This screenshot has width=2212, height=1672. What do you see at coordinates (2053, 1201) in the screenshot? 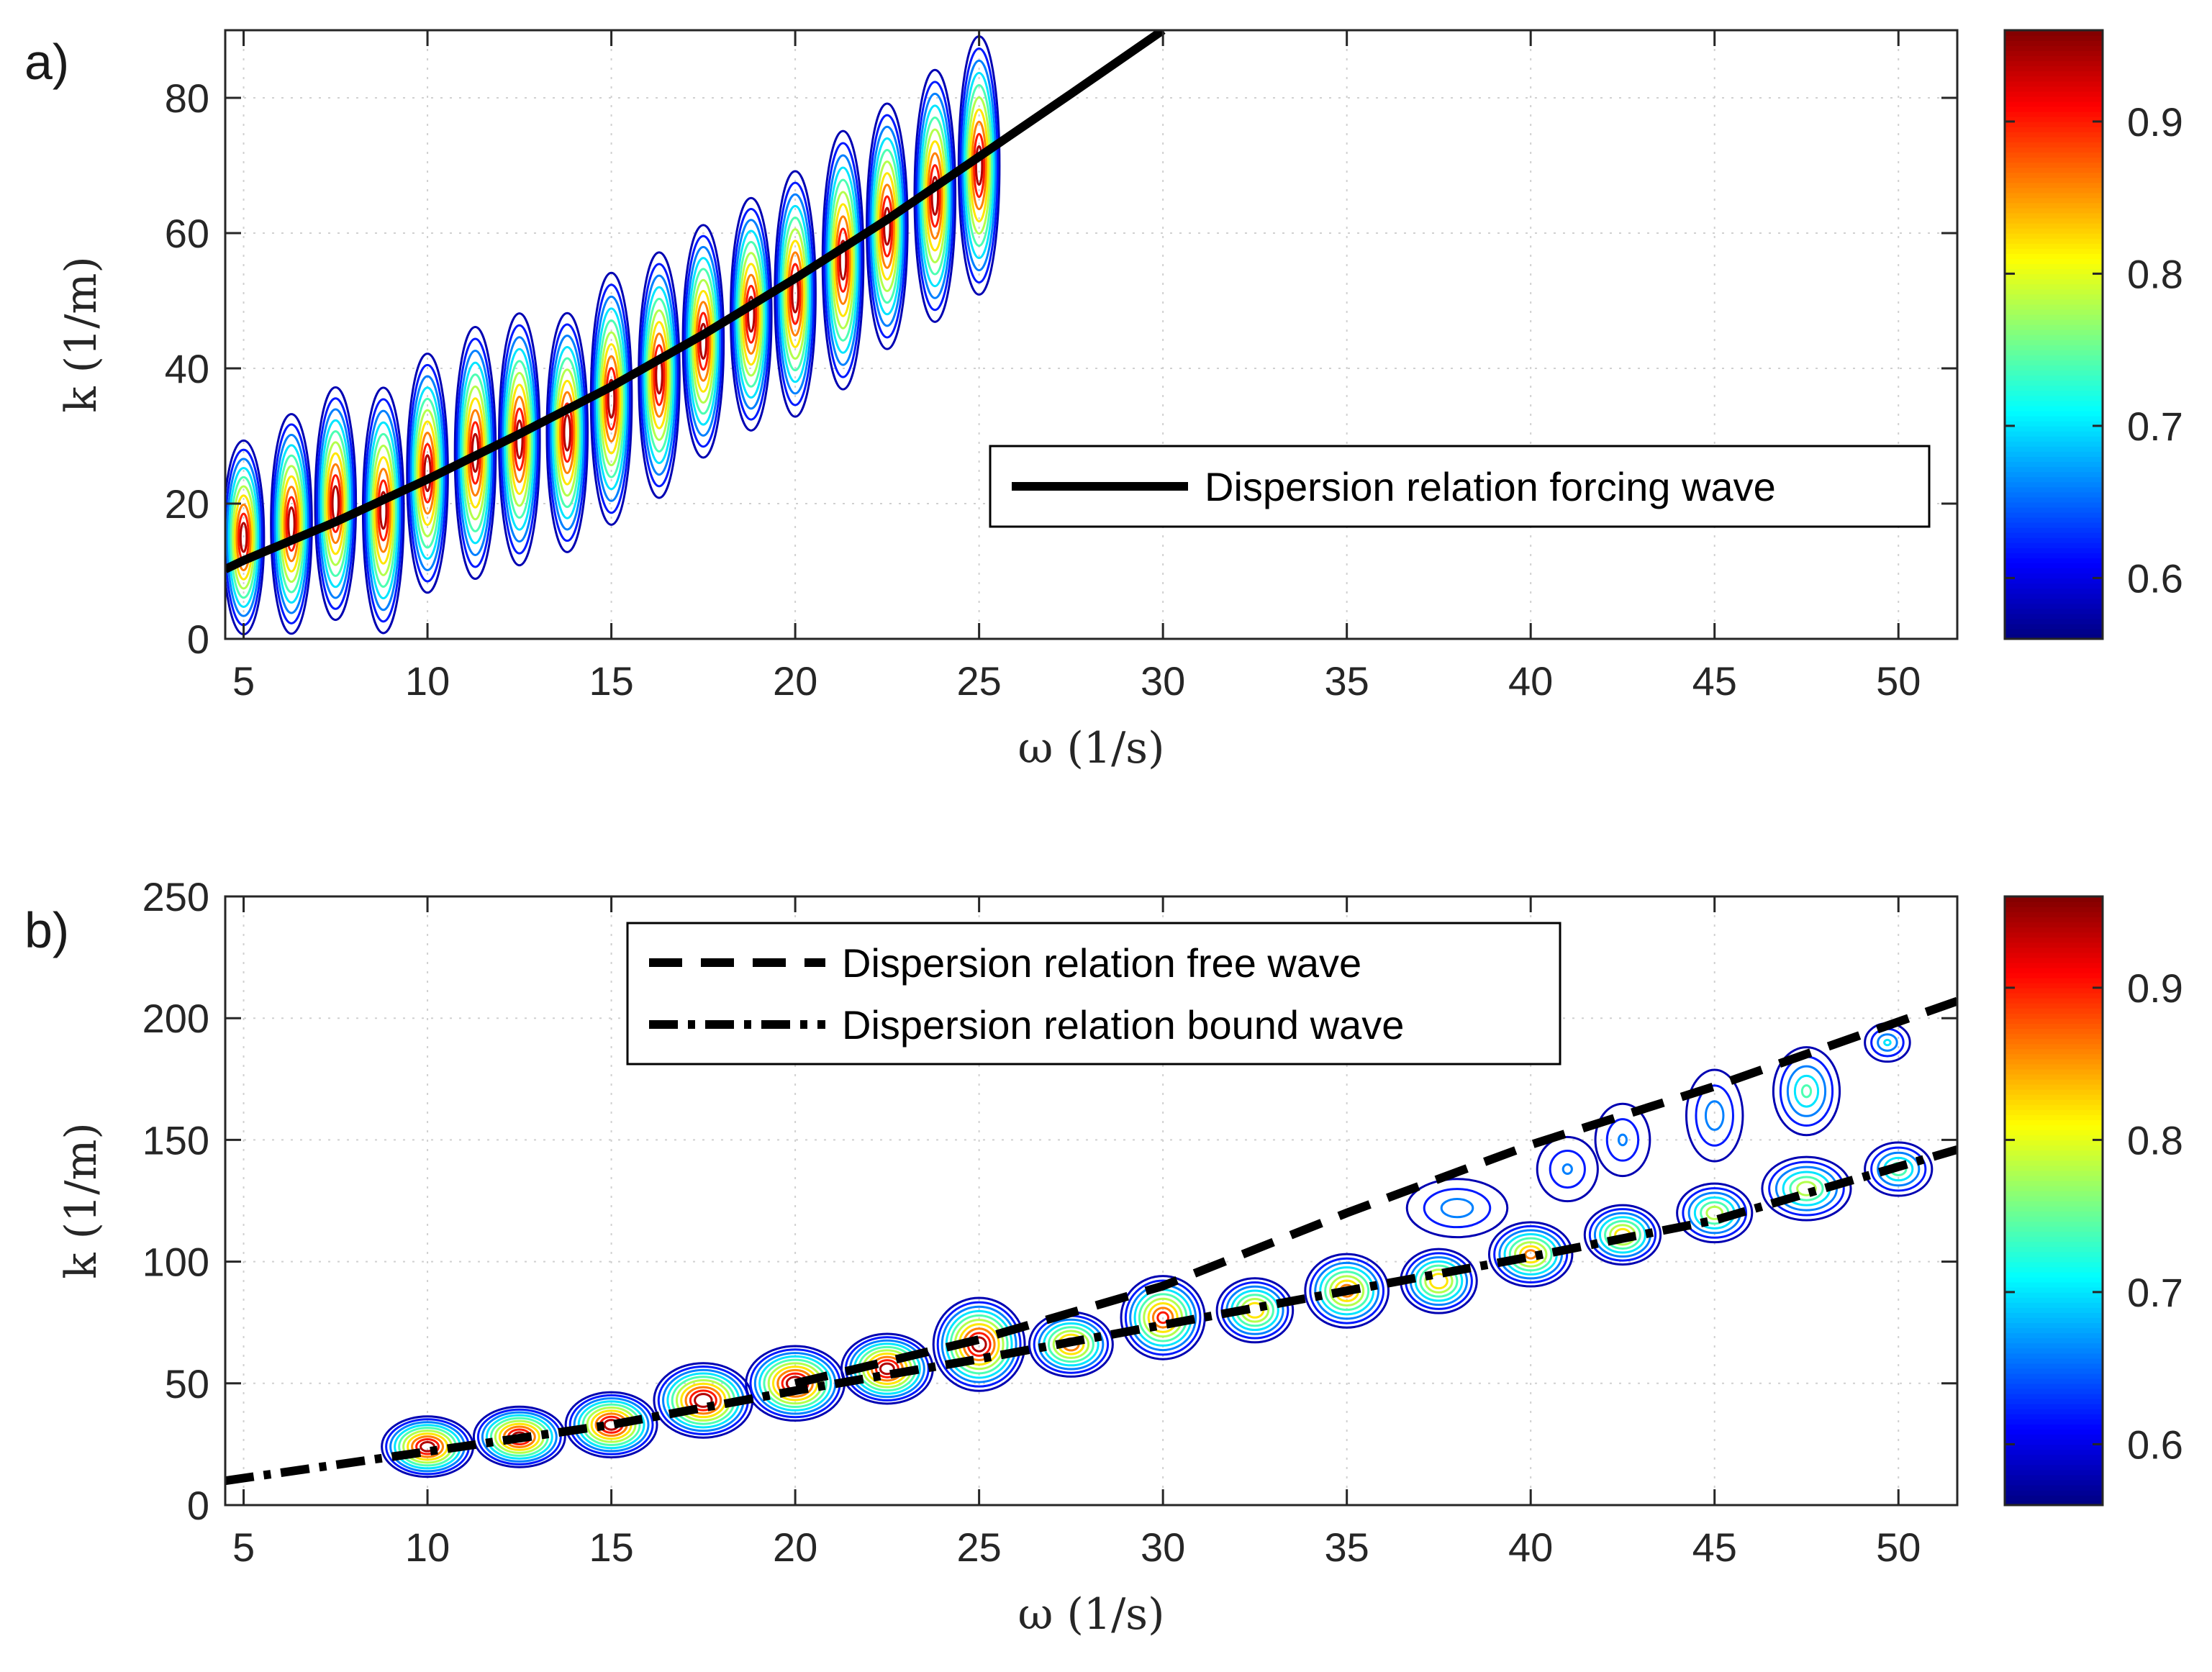
I see `colorbar-frame` at bounding box center [2053, 1201].